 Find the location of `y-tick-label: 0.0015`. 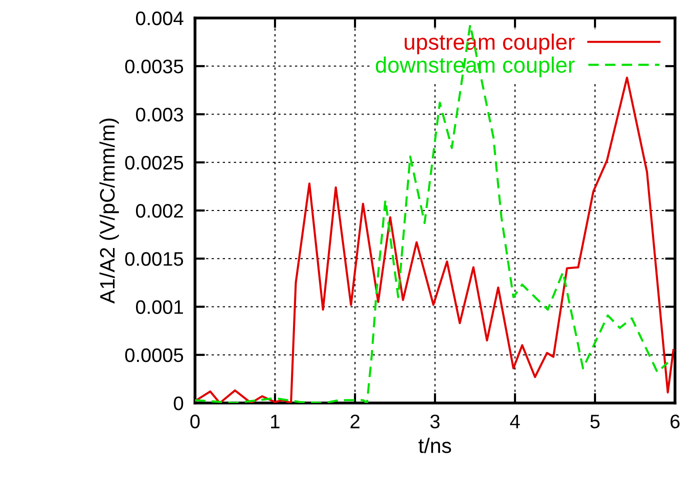

y-tick-label: 0.0015 is located at coordinates (154, 259).